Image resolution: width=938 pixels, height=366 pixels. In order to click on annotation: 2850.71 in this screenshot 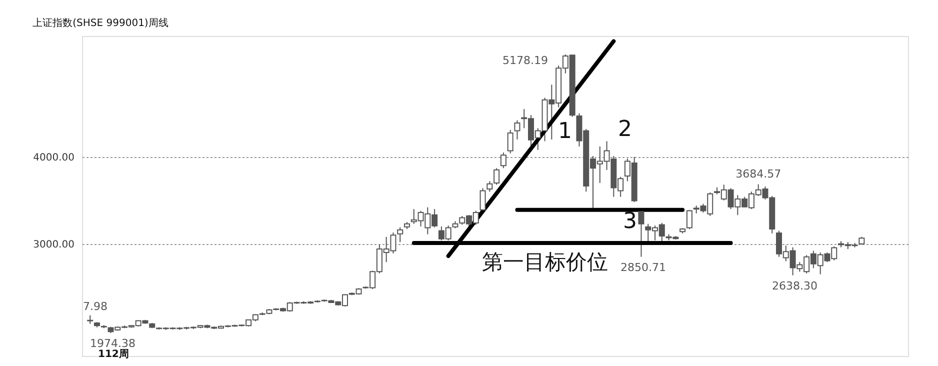, I will do `click(643, 267)`.